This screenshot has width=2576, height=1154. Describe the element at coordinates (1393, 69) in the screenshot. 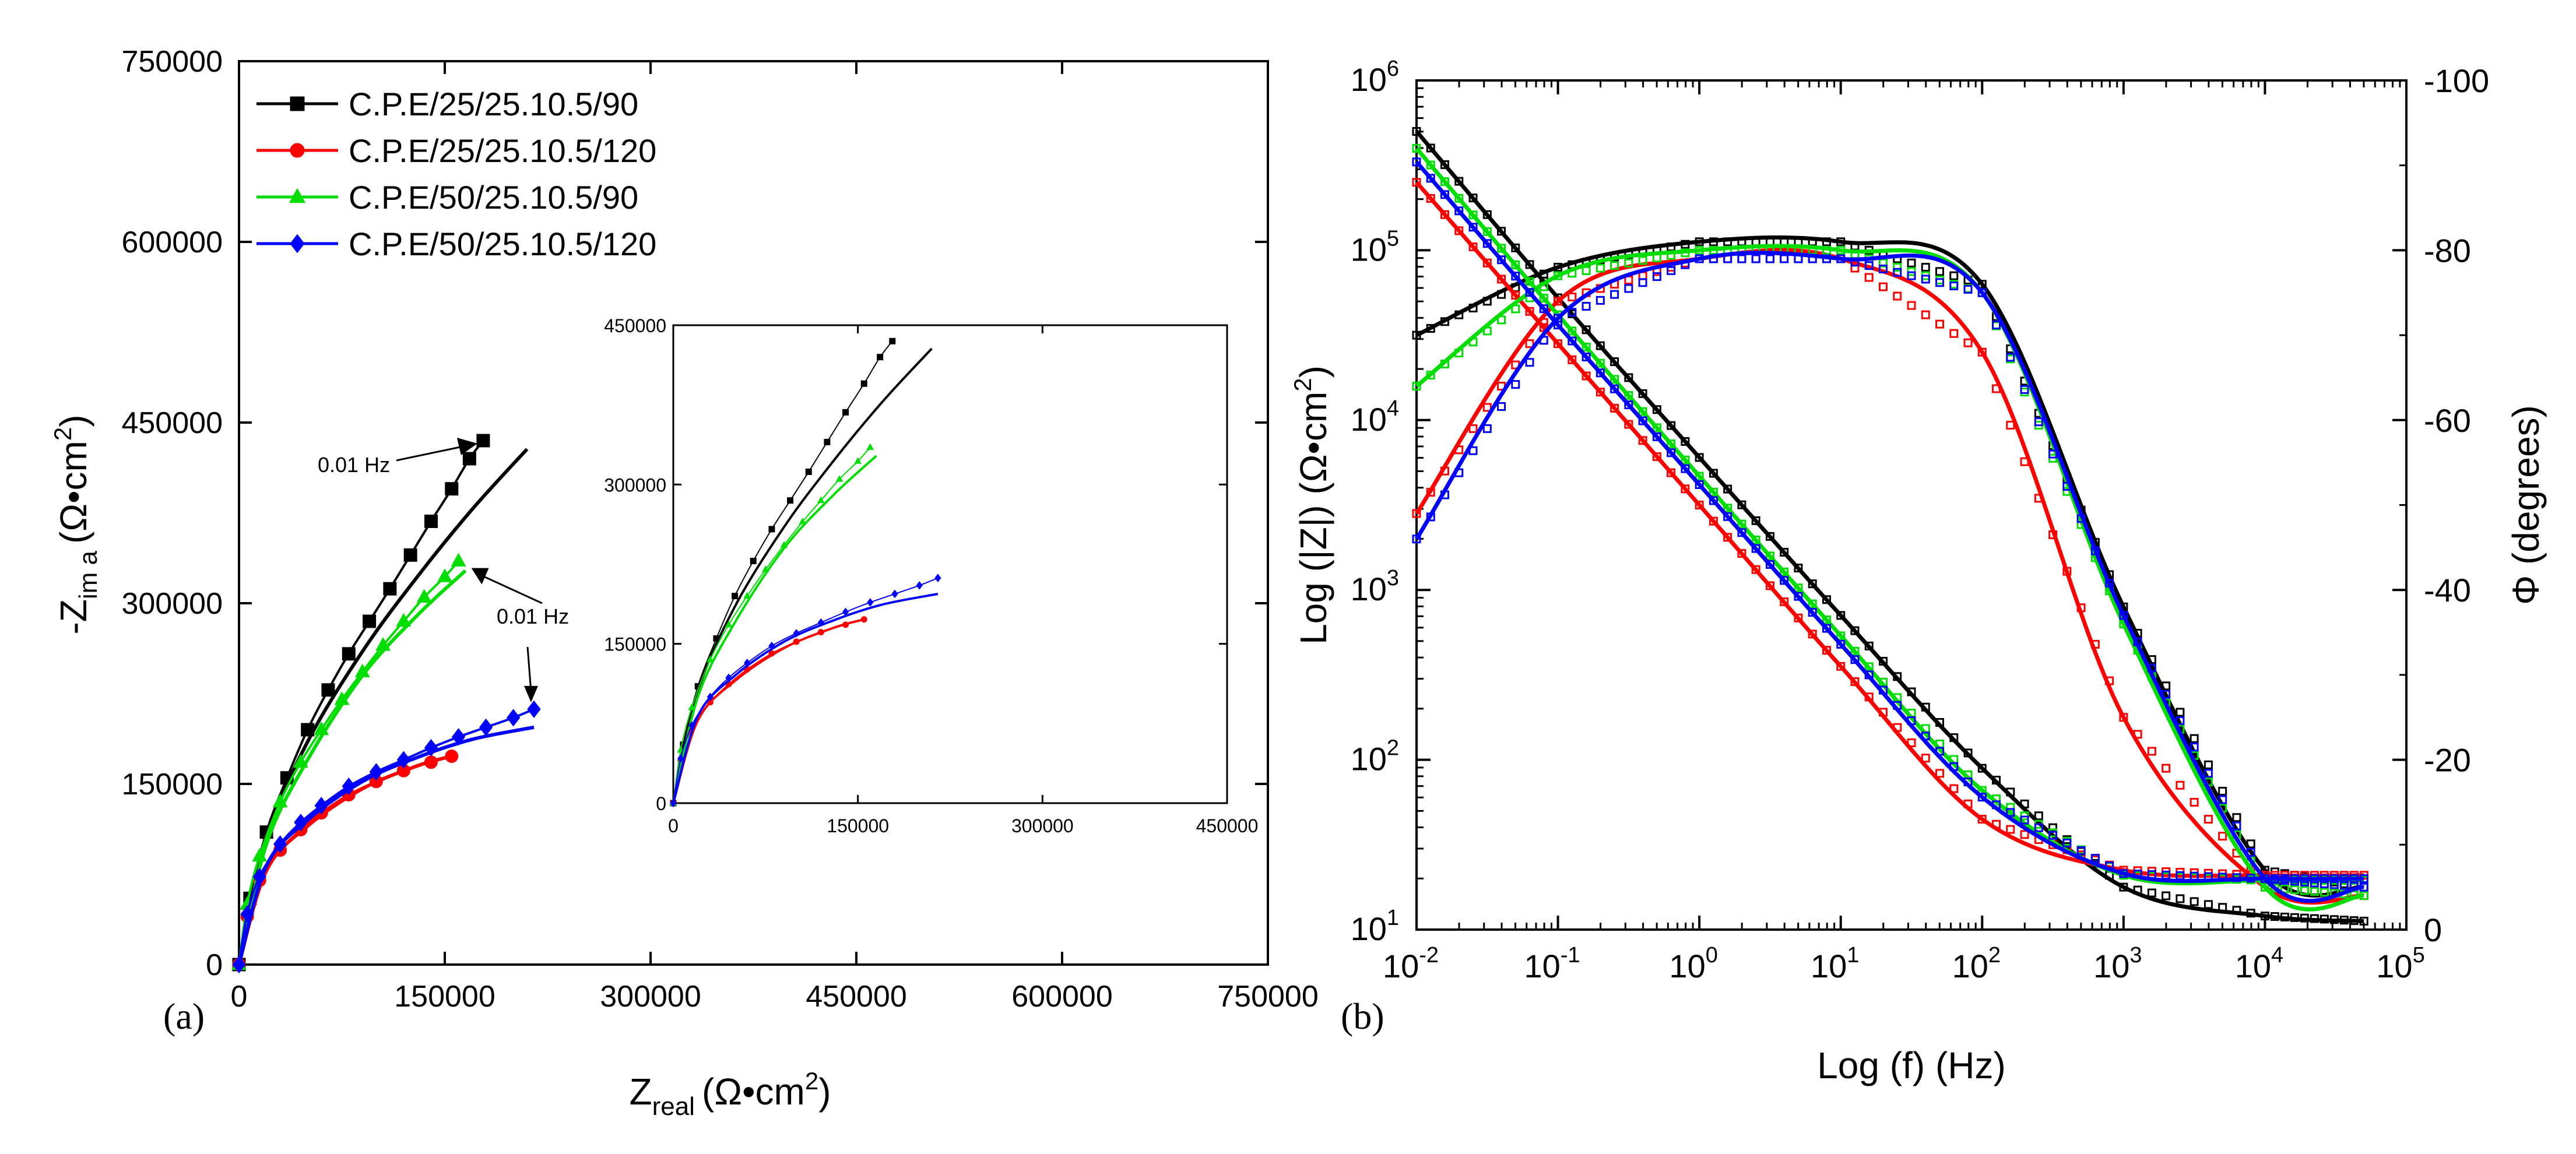

I see `y-tick-exp: 6` at that location.